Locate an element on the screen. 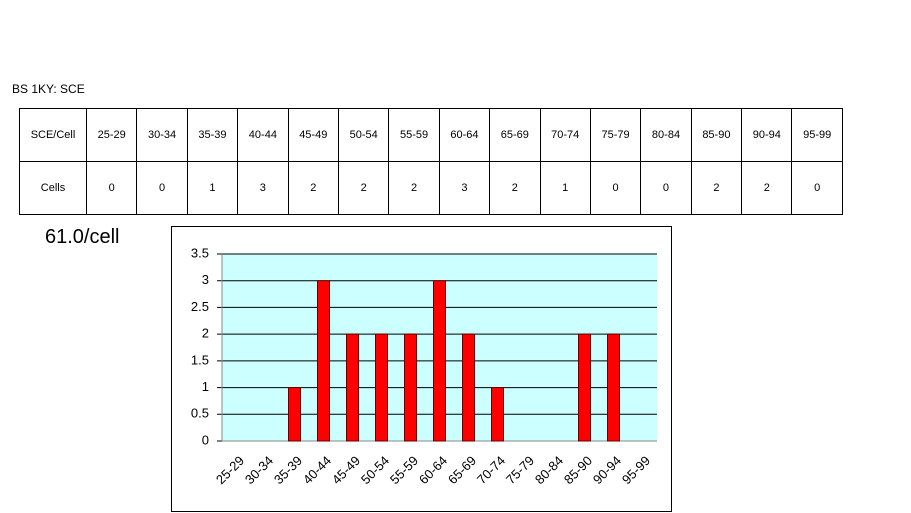 The height and width of the screenshot is (513, 911). y-tick-label: 1.5 is located at coordinates (200, 359).